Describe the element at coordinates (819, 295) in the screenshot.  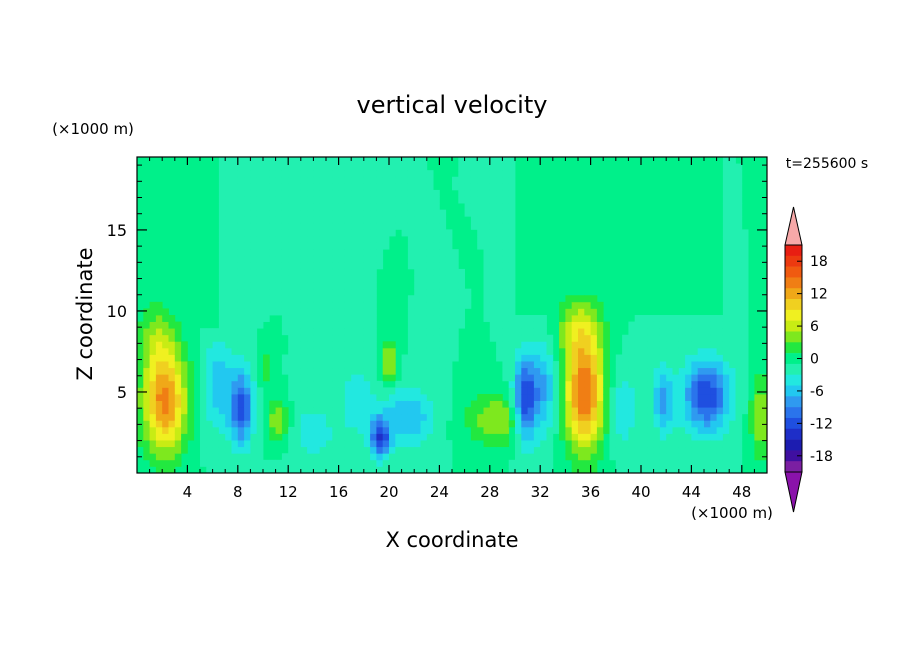
I see `colorbar-tick-label: 12` at that location.